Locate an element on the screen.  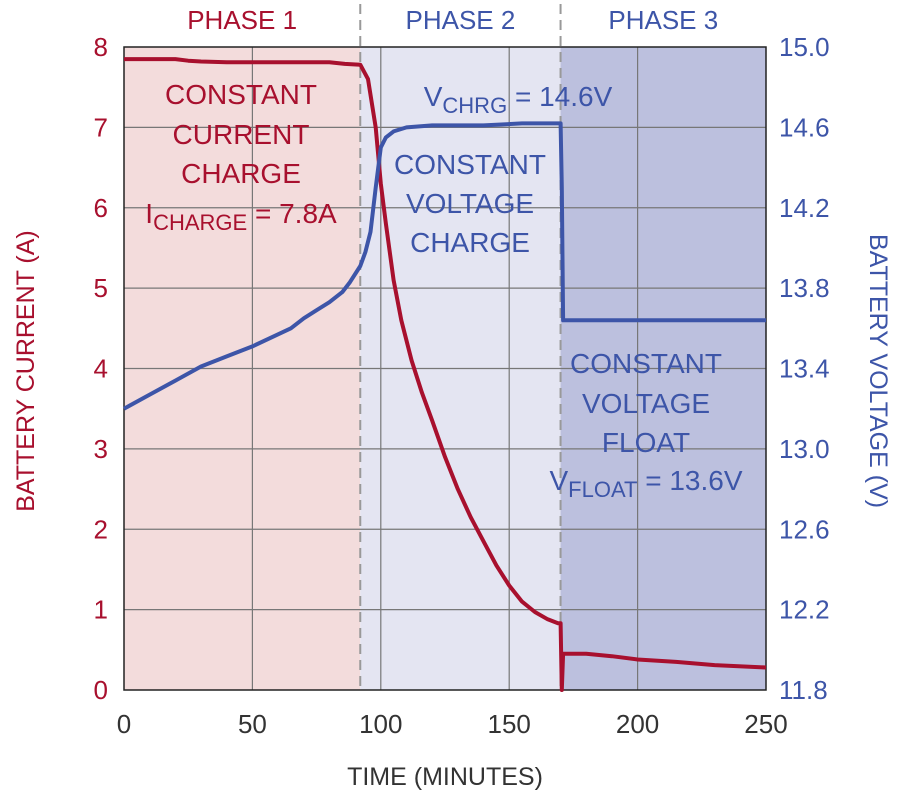
phase3-line-1: CONSTANT is located at coordinates (646, 363).